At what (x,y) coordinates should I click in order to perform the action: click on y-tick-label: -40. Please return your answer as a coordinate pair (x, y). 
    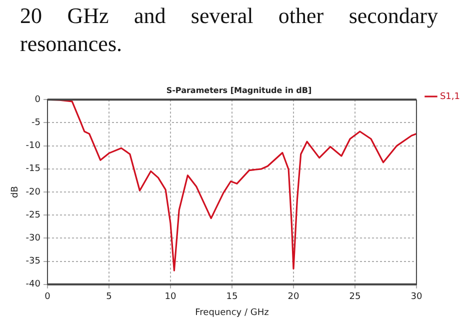
    Looking at the image, I should click on (33, 285).